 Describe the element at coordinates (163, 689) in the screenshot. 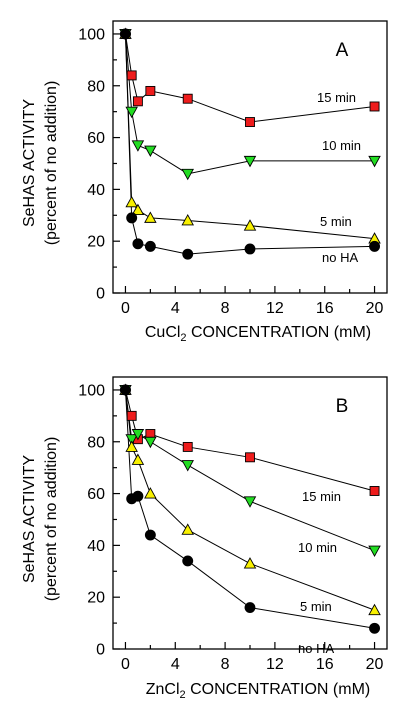

I see `x-axis-title-prefix: ZnCl` at that location.